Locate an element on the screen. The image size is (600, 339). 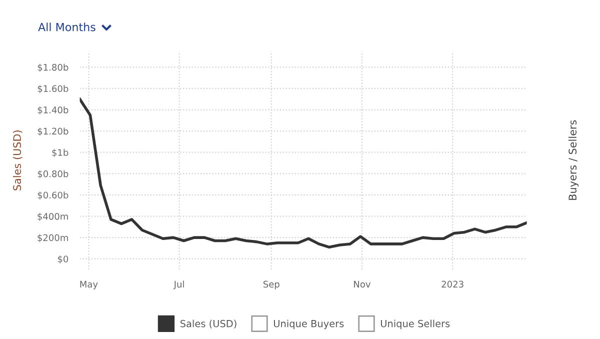
y-tick-label: $0.60b is located at coordinates (53, 196).